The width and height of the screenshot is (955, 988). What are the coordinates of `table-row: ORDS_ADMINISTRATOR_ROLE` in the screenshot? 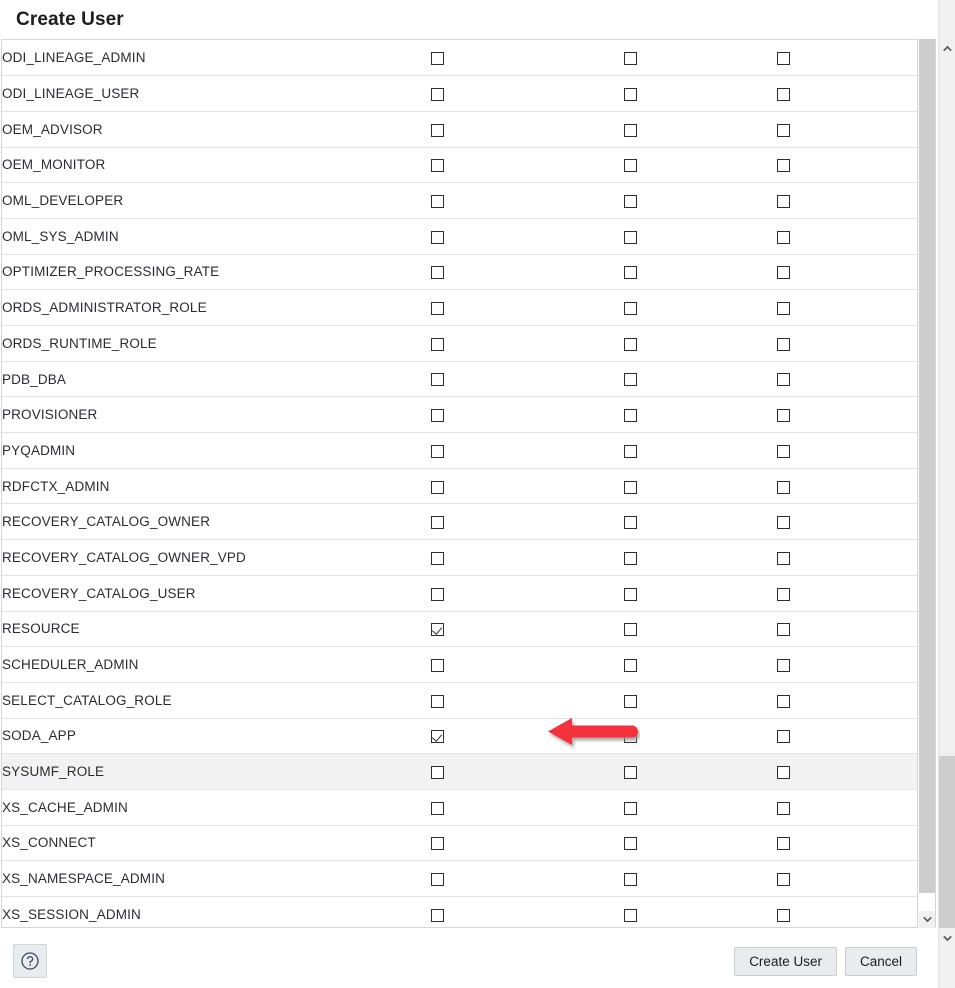 It's located at (459, 307).